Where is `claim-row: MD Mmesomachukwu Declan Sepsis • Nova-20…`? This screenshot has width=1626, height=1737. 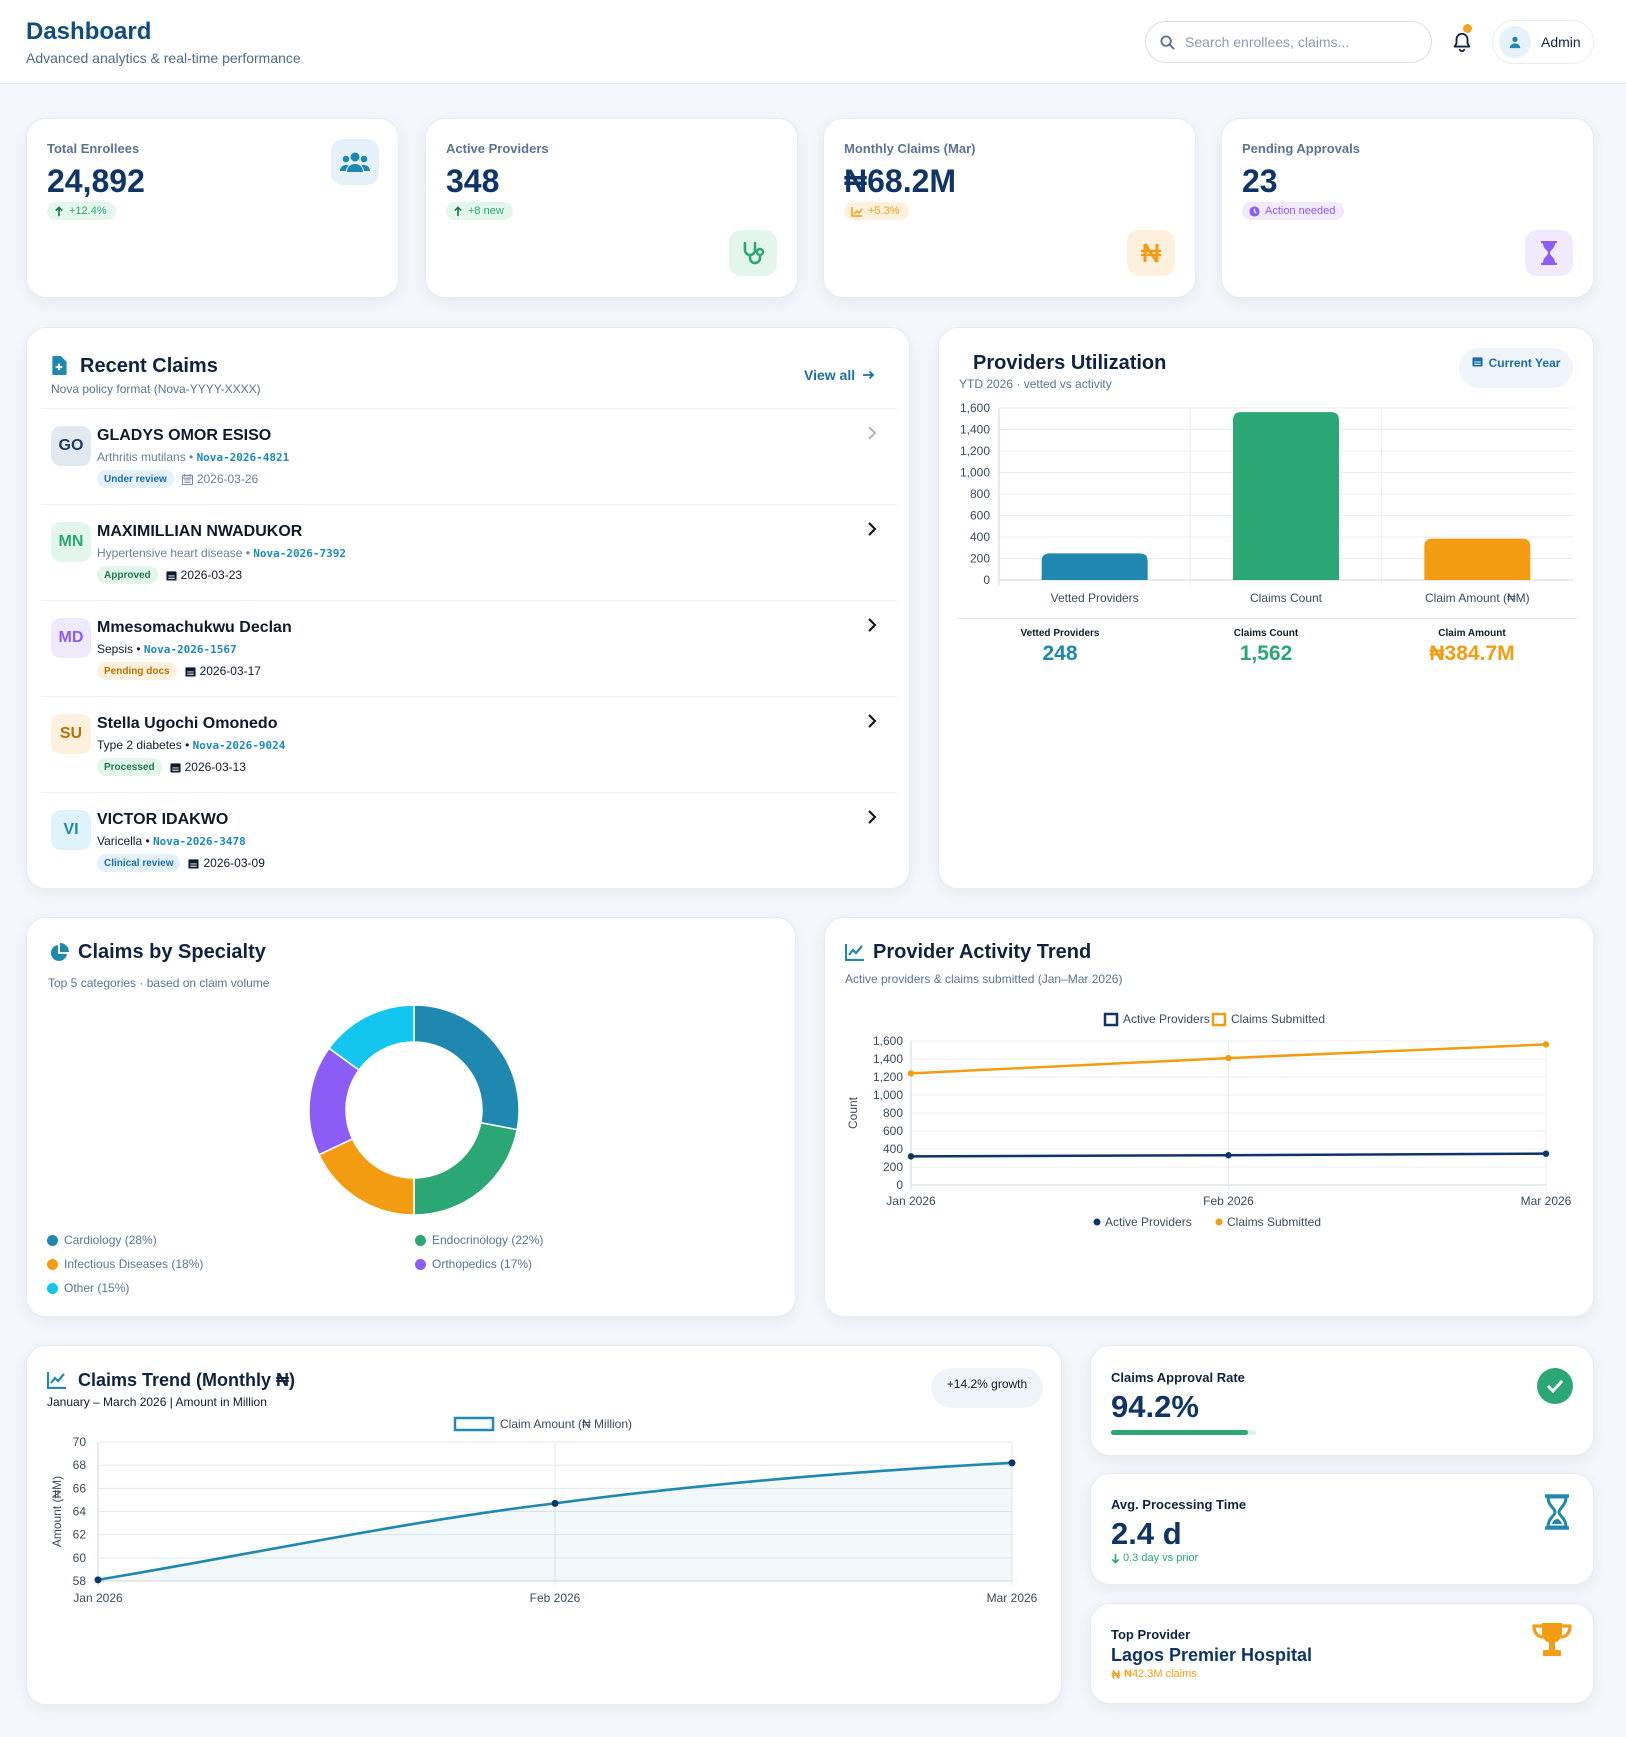
claim-row: MD Mmesomachukwu Declan Sepsis • Nova-20… is located at coordinates (469, 648).